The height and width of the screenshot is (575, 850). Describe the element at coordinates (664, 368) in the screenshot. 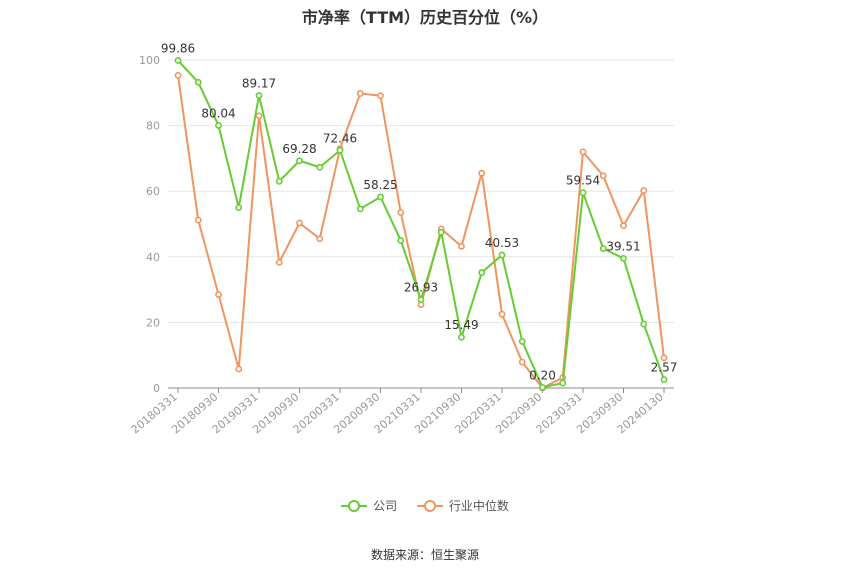

I see `data-label: 2.57` at that location.